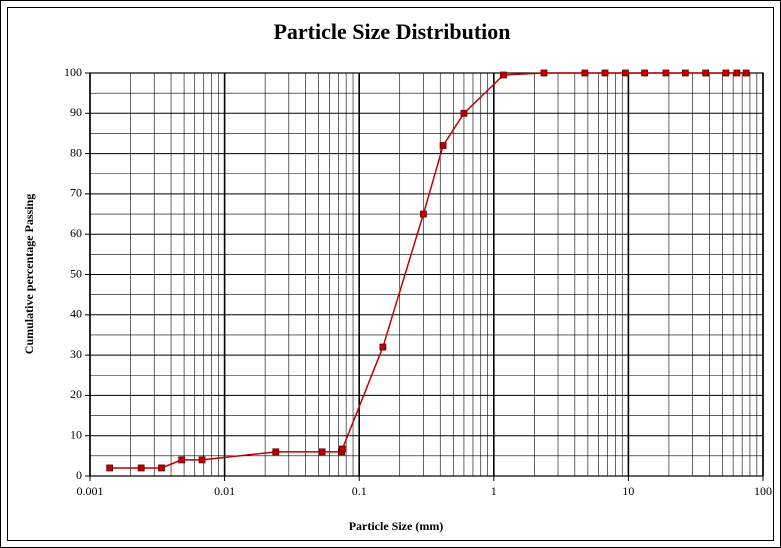  Describe the element at coordinates (79, 475) in the screenshot. I see `y-tick-label: 0` at that location.